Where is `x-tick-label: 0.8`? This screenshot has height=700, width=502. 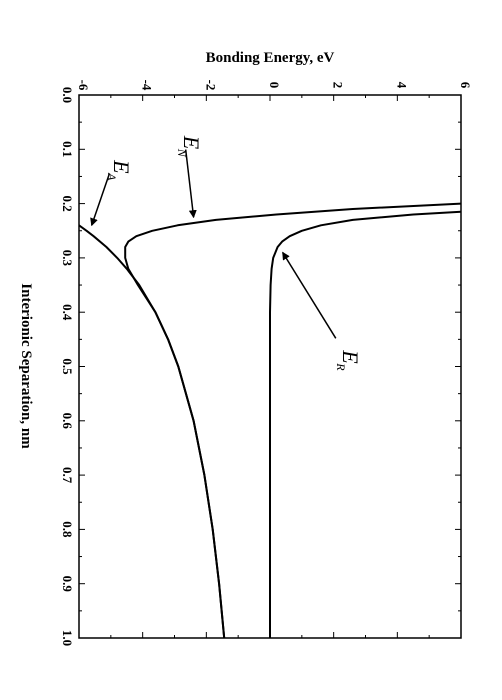
x-tick-label: 0.8 is located at coordinates (67, 529).